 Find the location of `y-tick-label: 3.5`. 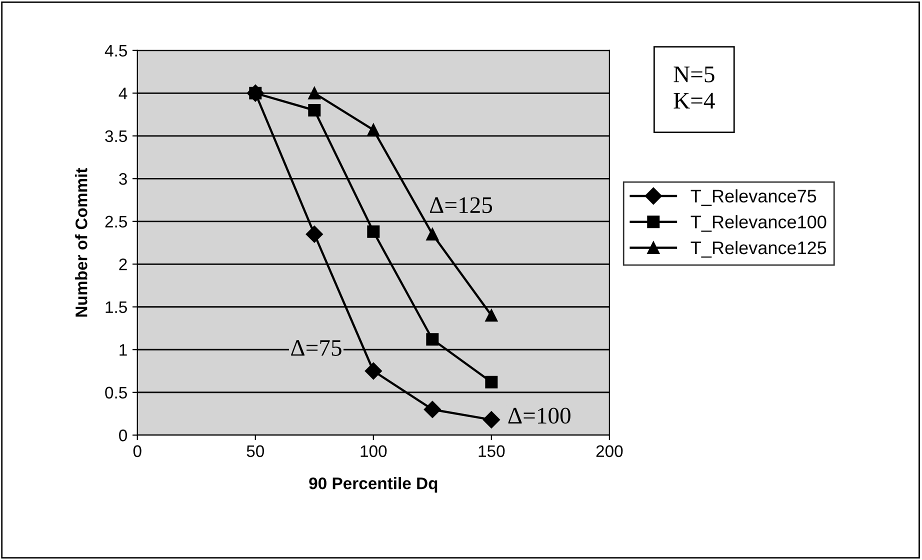

y-tick-label: 3.5 is located at coordinates (116, 136).